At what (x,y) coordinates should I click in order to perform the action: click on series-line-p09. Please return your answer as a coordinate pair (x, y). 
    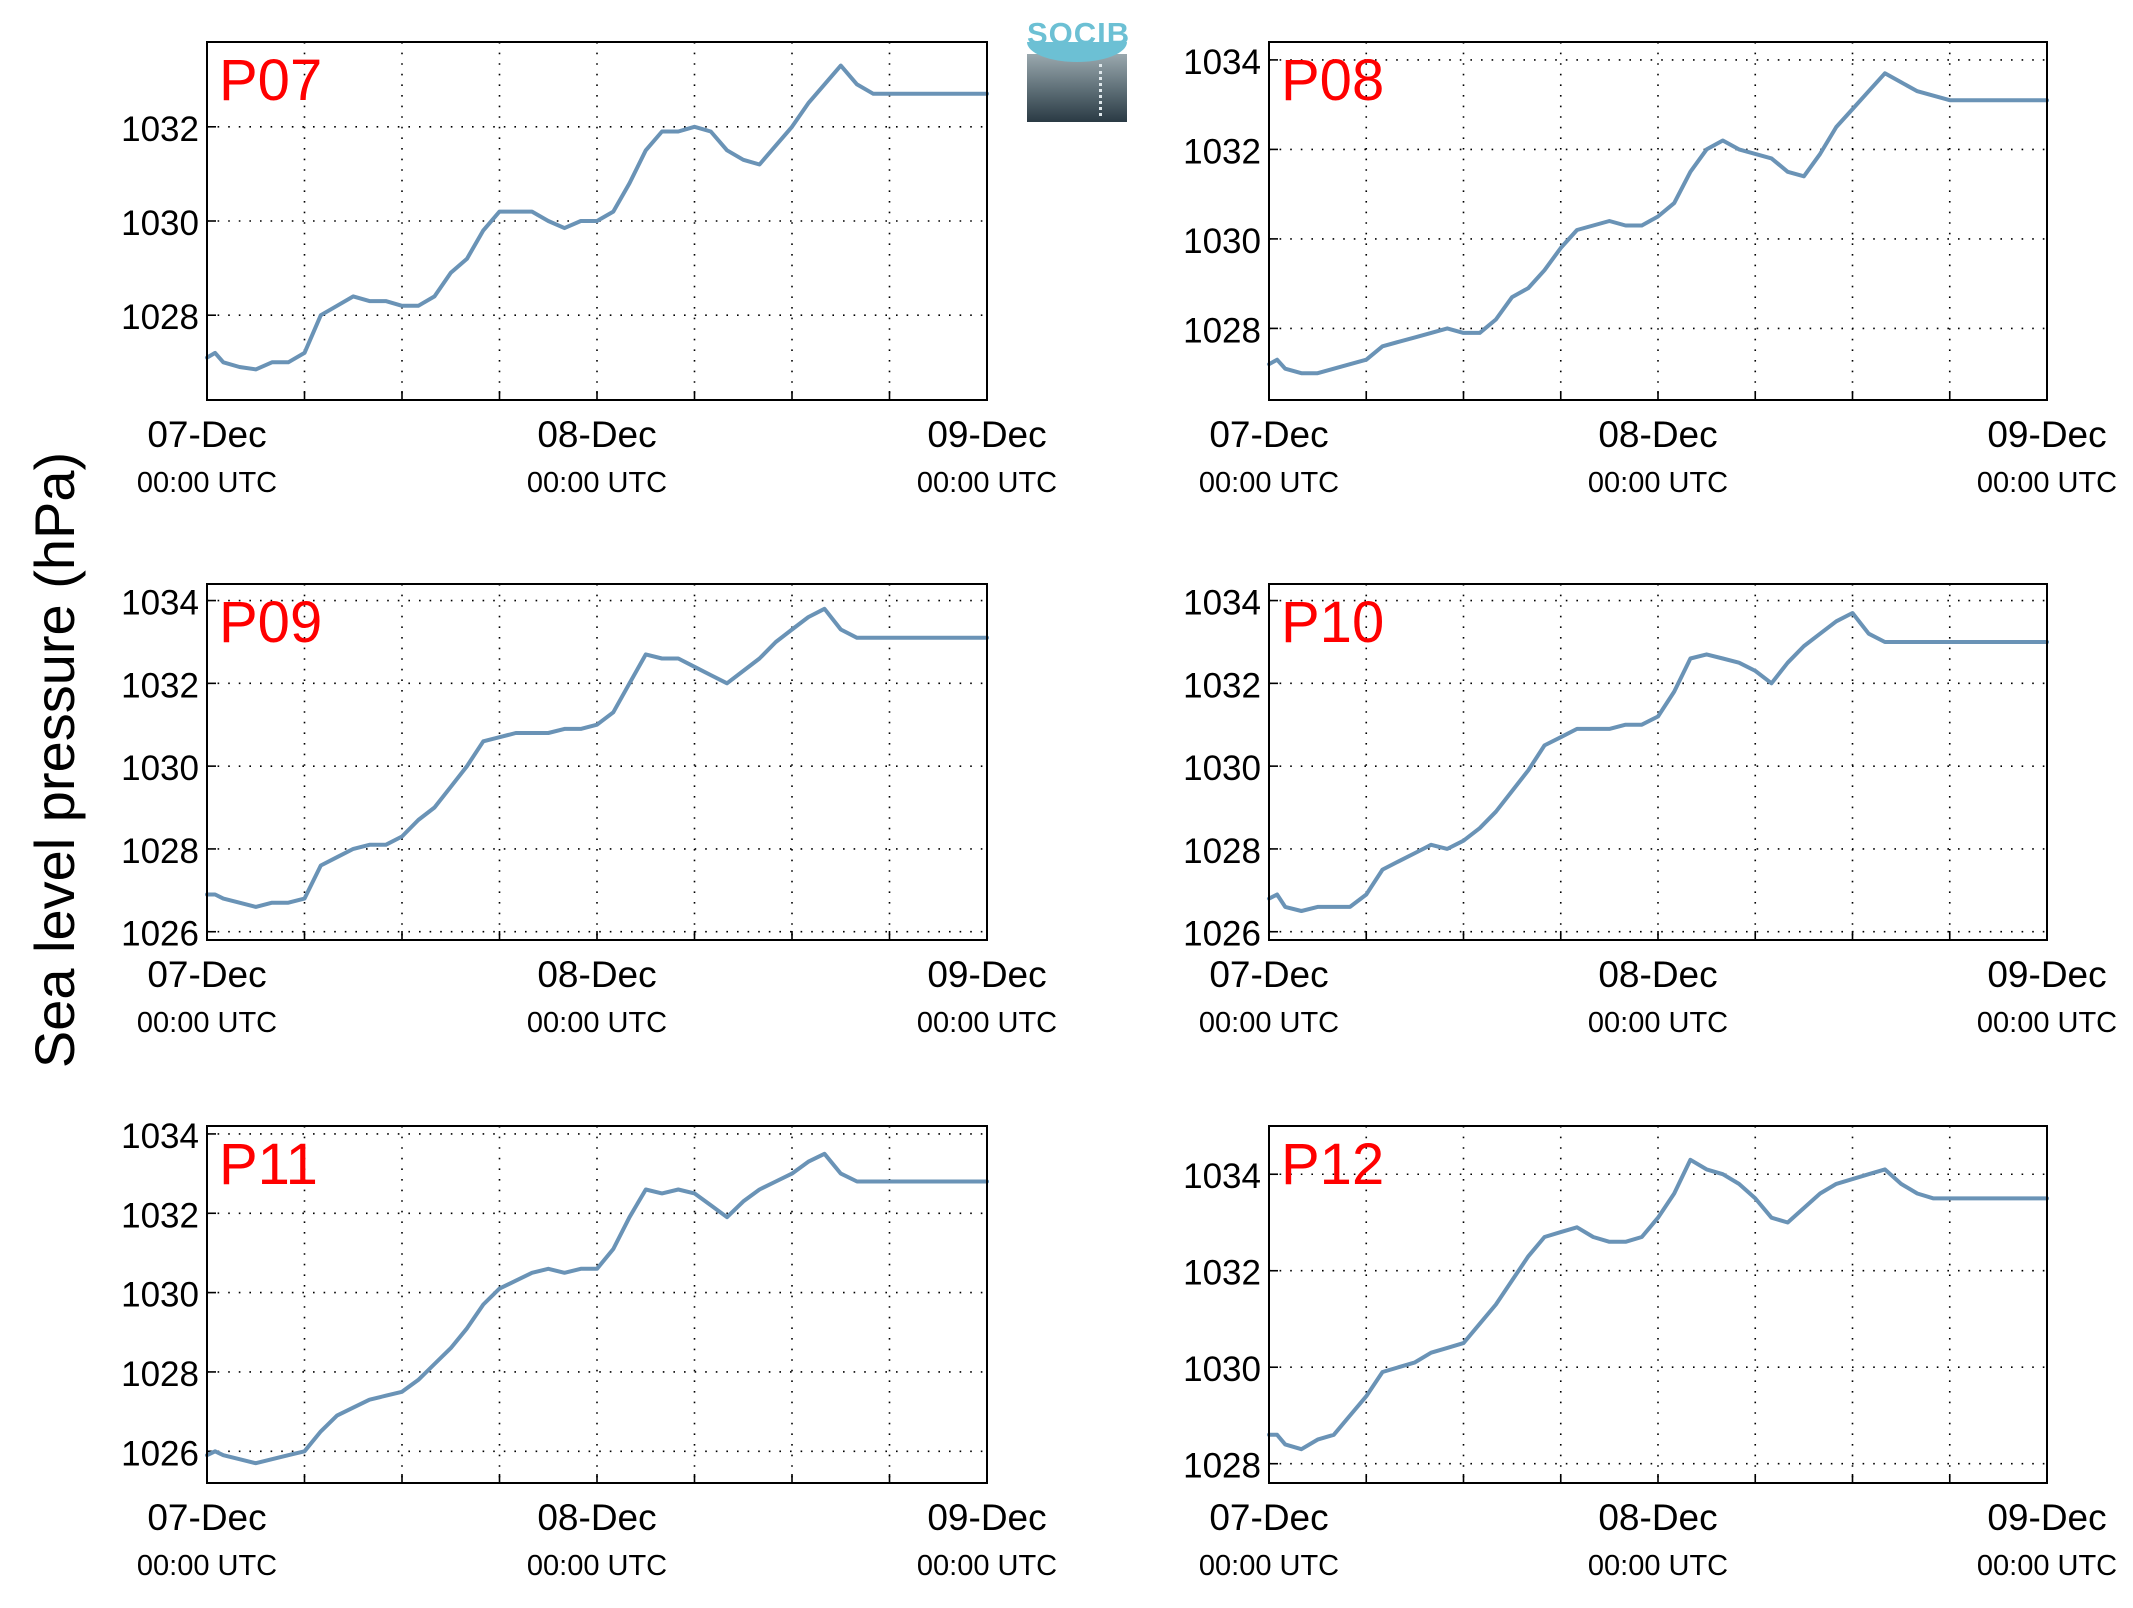
    Looking at the image, I should click on (597, 757).